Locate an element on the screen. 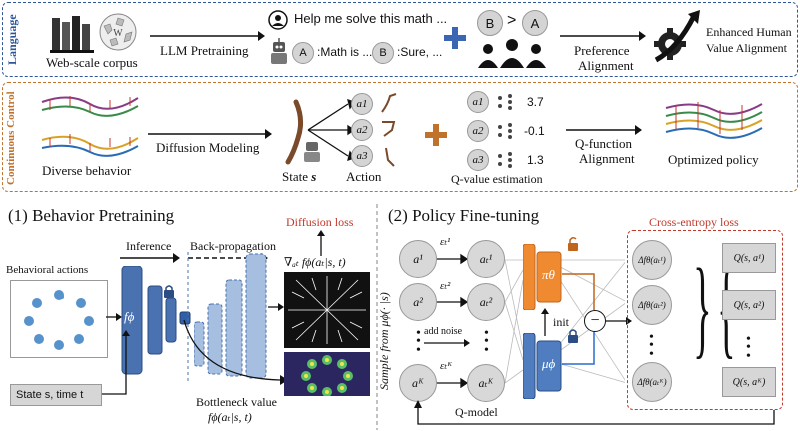 The image size is (800, 431). network-icons is located at coordinates (506, 134).